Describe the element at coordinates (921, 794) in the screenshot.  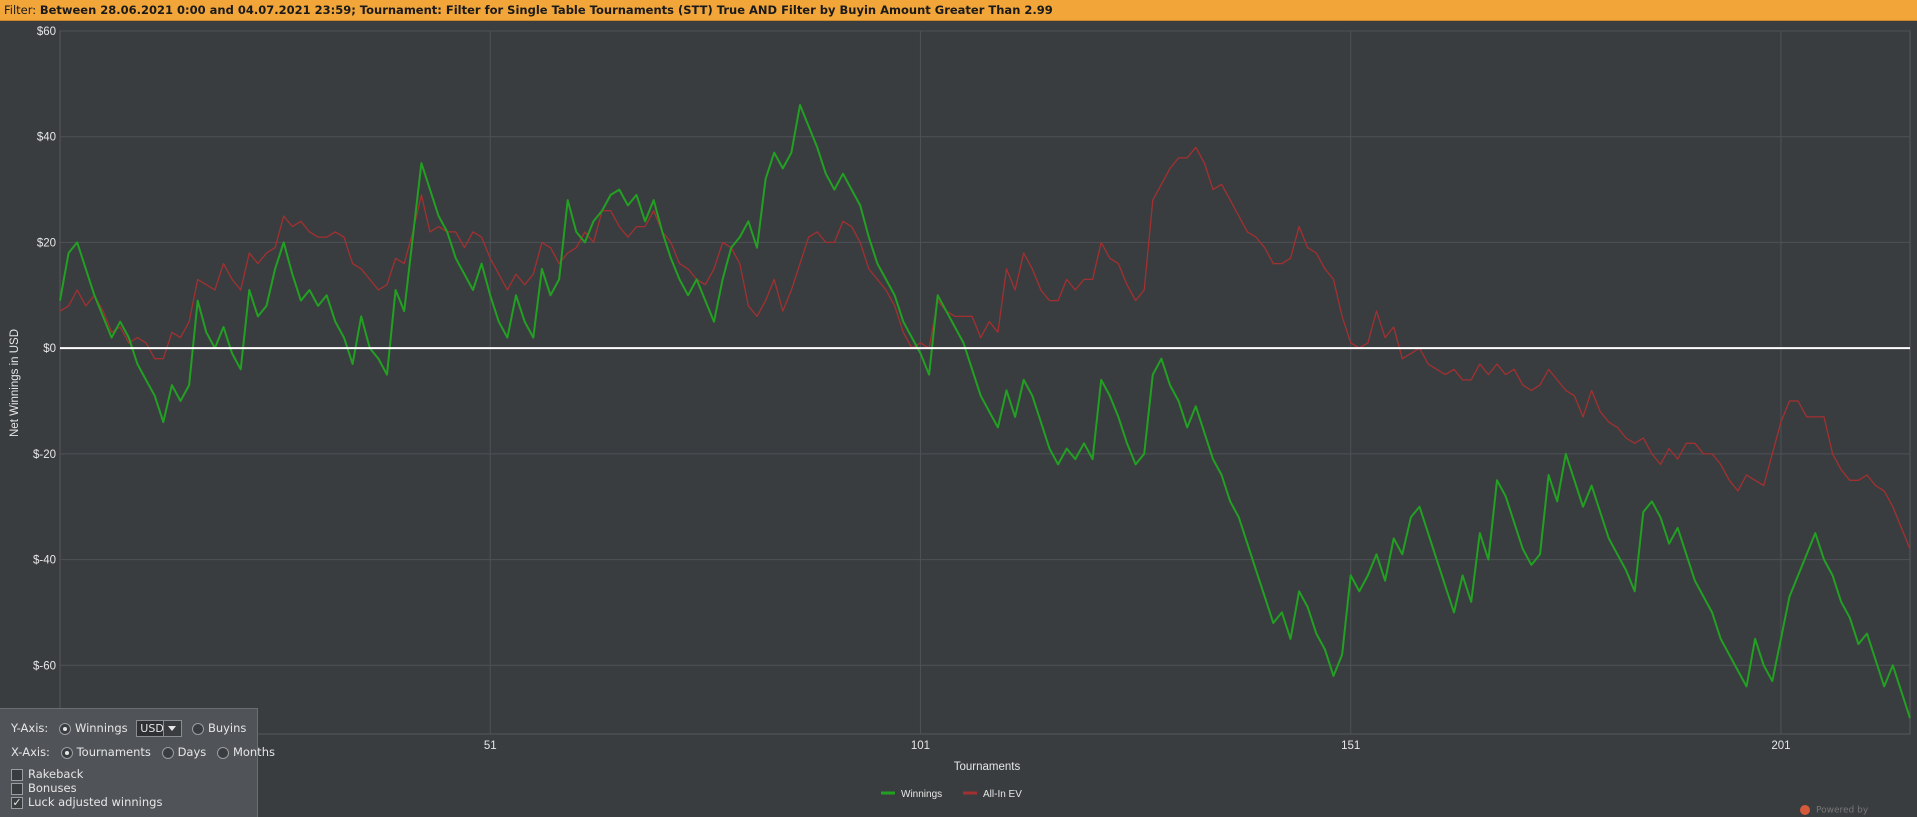
I see `legend-label: Winnings` at that location.